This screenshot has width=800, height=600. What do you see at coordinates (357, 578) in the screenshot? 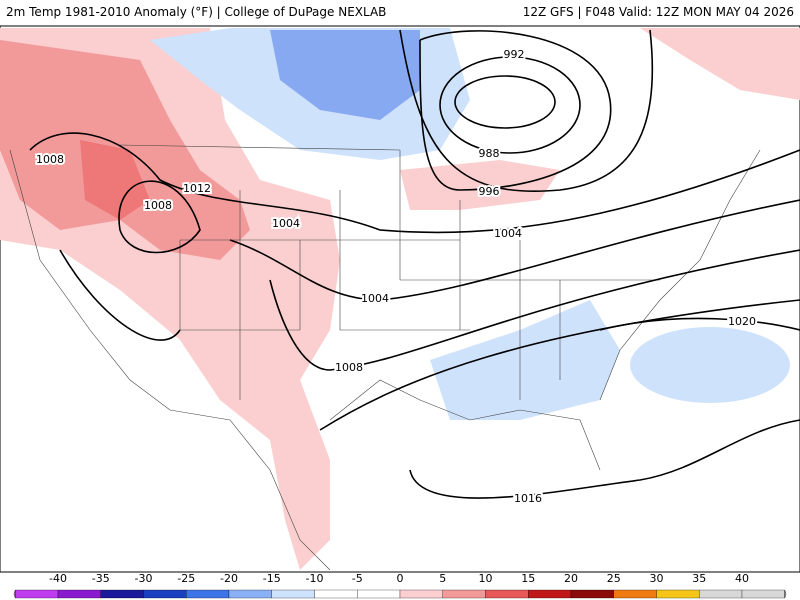
I see `colorbar-label: -5` at bounding box center [357, 578].